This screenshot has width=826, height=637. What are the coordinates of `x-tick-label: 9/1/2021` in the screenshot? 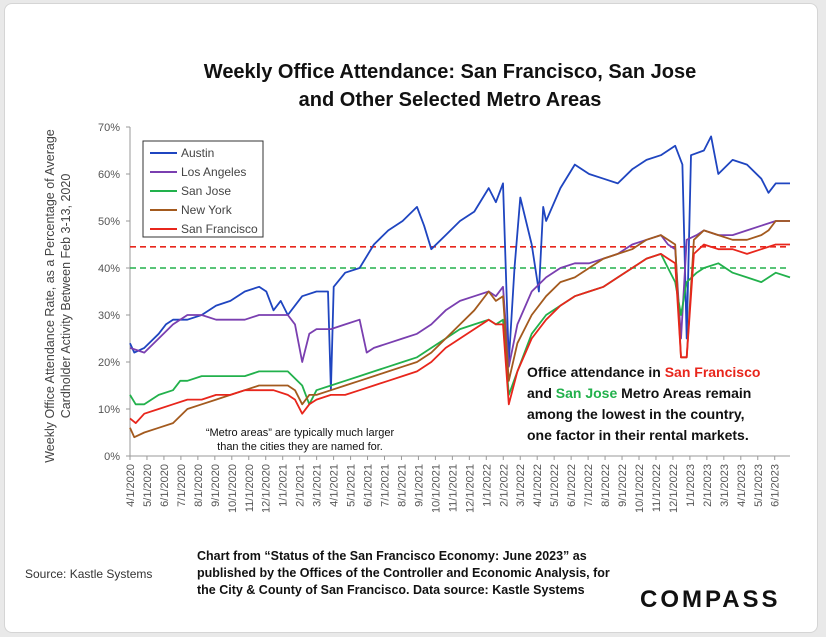 It's located at (419, 485).